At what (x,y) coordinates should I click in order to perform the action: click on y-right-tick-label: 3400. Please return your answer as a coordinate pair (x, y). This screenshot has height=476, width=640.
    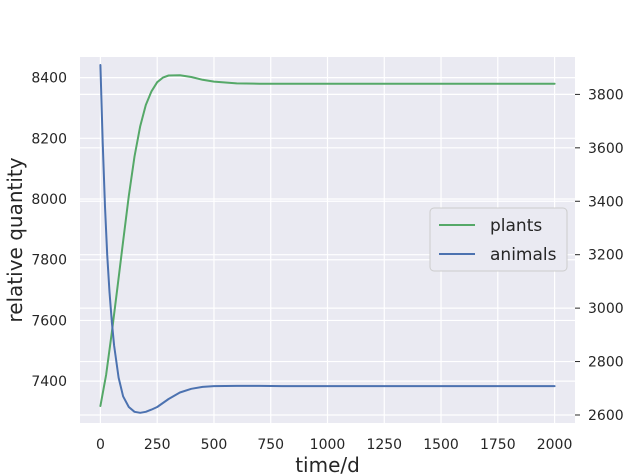
    Looking at the image, I should click on (606, 202).